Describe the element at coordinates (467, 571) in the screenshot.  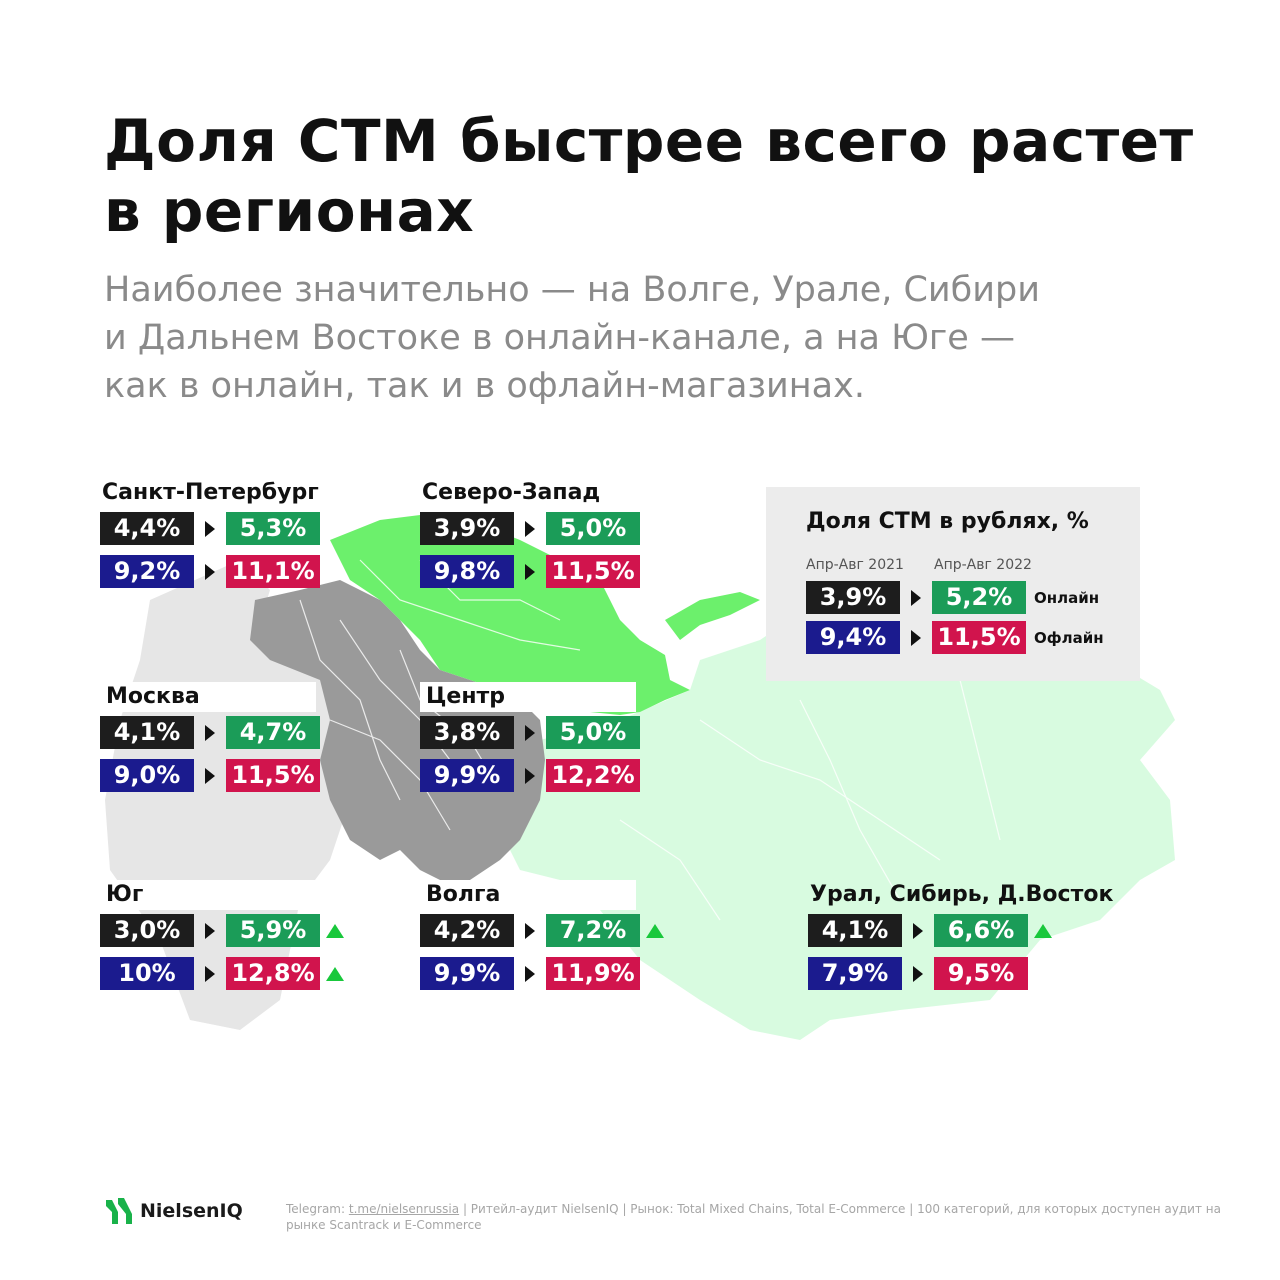
I see `offline-prev-value: 9,8%` at that location.